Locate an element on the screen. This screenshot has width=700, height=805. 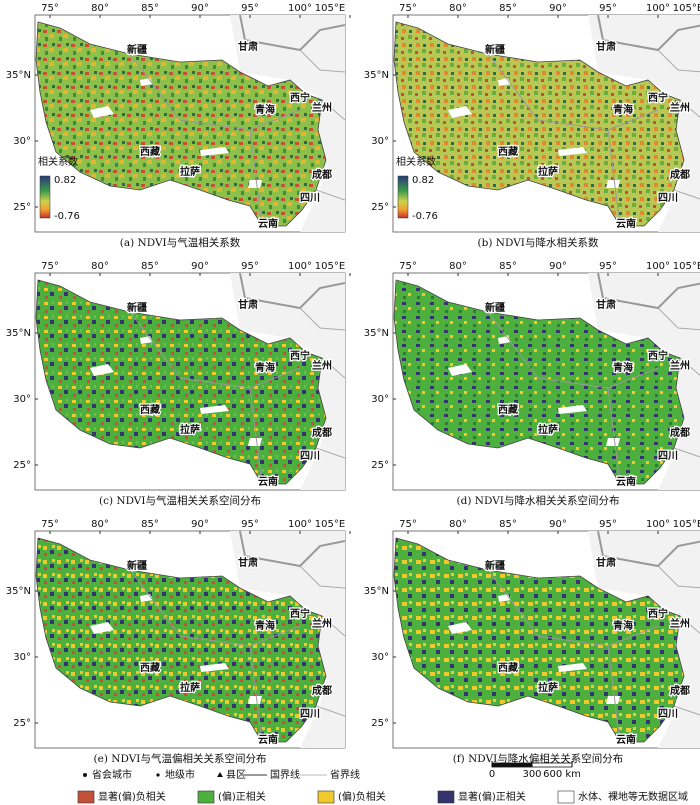
colorbar-title: 相关系数 is located at coordinates (416, 161).